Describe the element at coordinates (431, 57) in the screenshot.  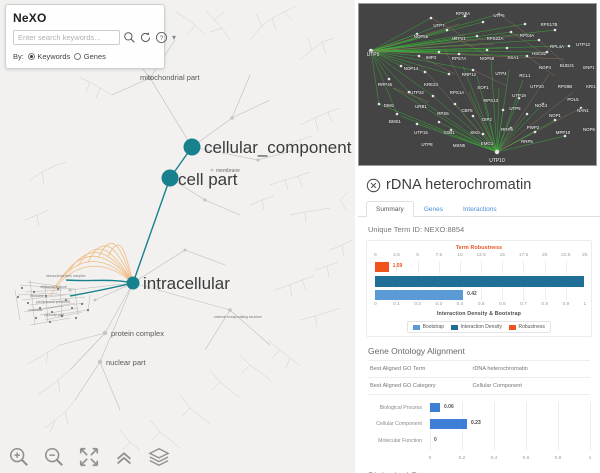
I see `gene-label-imp3: IMP3` at that location.